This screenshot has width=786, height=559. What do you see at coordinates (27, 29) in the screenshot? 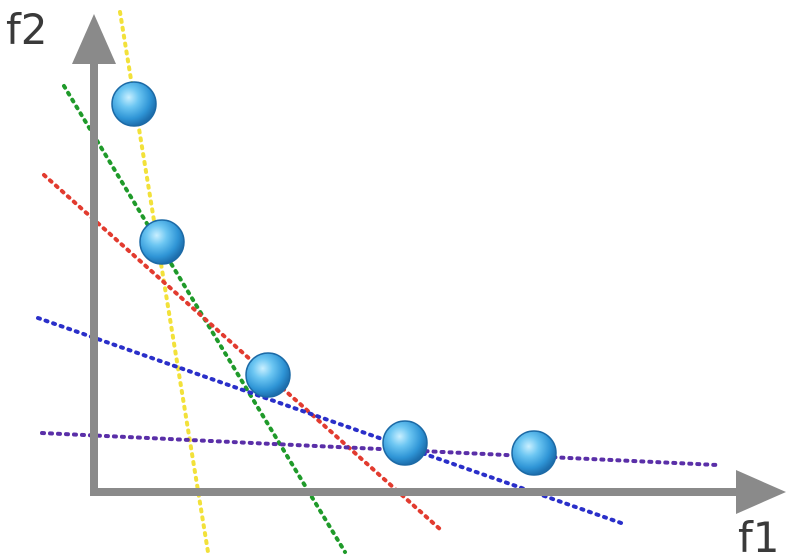
I see `y-axis-label: f2` at bounding box center [27, 29].